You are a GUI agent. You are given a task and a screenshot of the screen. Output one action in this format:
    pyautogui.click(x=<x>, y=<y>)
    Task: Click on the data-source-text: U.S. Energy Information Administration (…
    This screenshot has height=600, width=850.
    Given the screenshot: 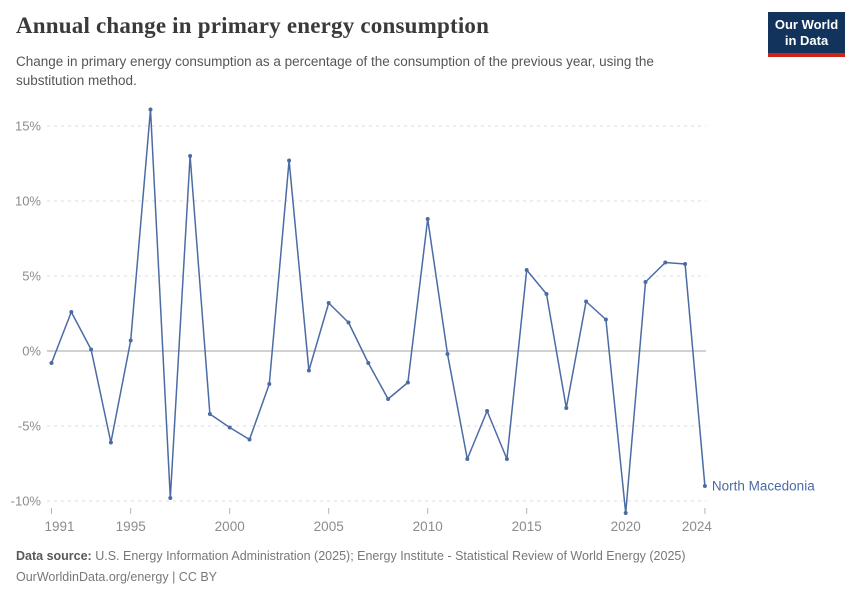 What is the action you would take?
    pyautogui.click(x=388, y=556)
    